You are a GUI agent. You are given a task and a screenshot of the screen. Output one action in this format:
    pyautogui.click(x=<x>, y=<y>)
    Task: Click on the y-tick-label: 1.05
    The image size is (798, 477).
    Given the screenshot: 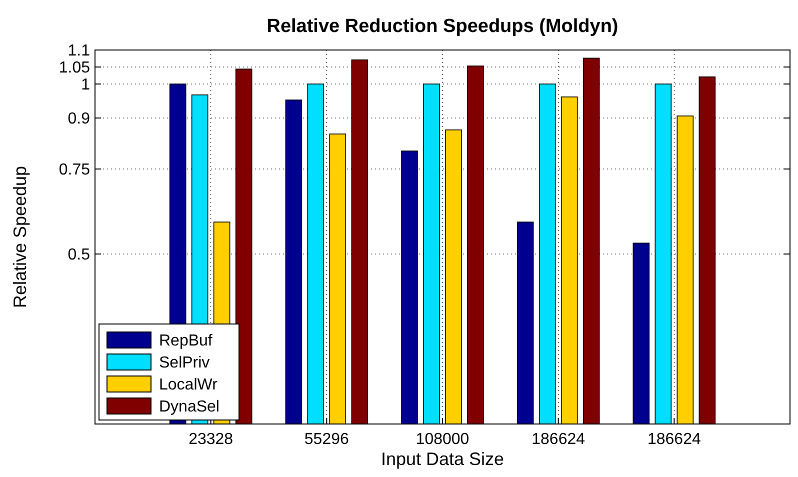 What is the action you would take?
    pyautogui.click(x=74, y=68)
    